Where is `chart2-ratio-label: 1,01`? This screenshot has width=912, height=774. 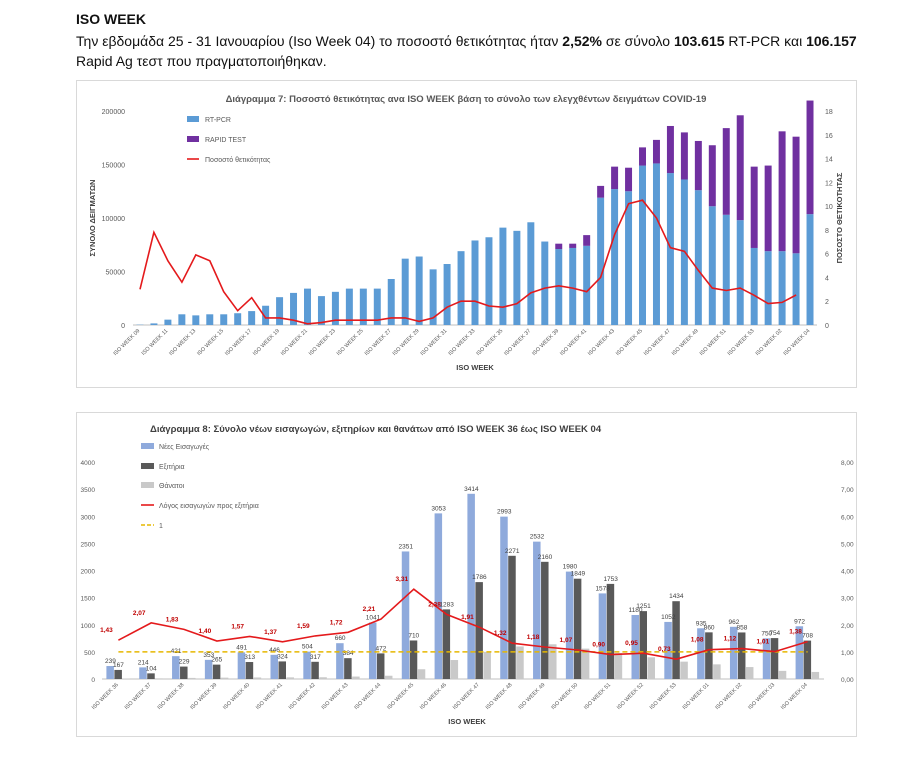
chart2-ratio-label: 1,01 is located at coordinates (762, 642).